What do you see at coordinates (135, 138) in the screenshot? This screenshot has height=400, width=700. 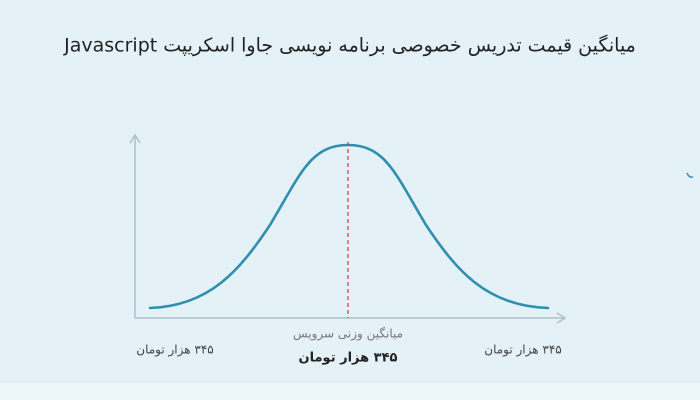 I see `y-axis-arrow` at bounding box center [135, 138].